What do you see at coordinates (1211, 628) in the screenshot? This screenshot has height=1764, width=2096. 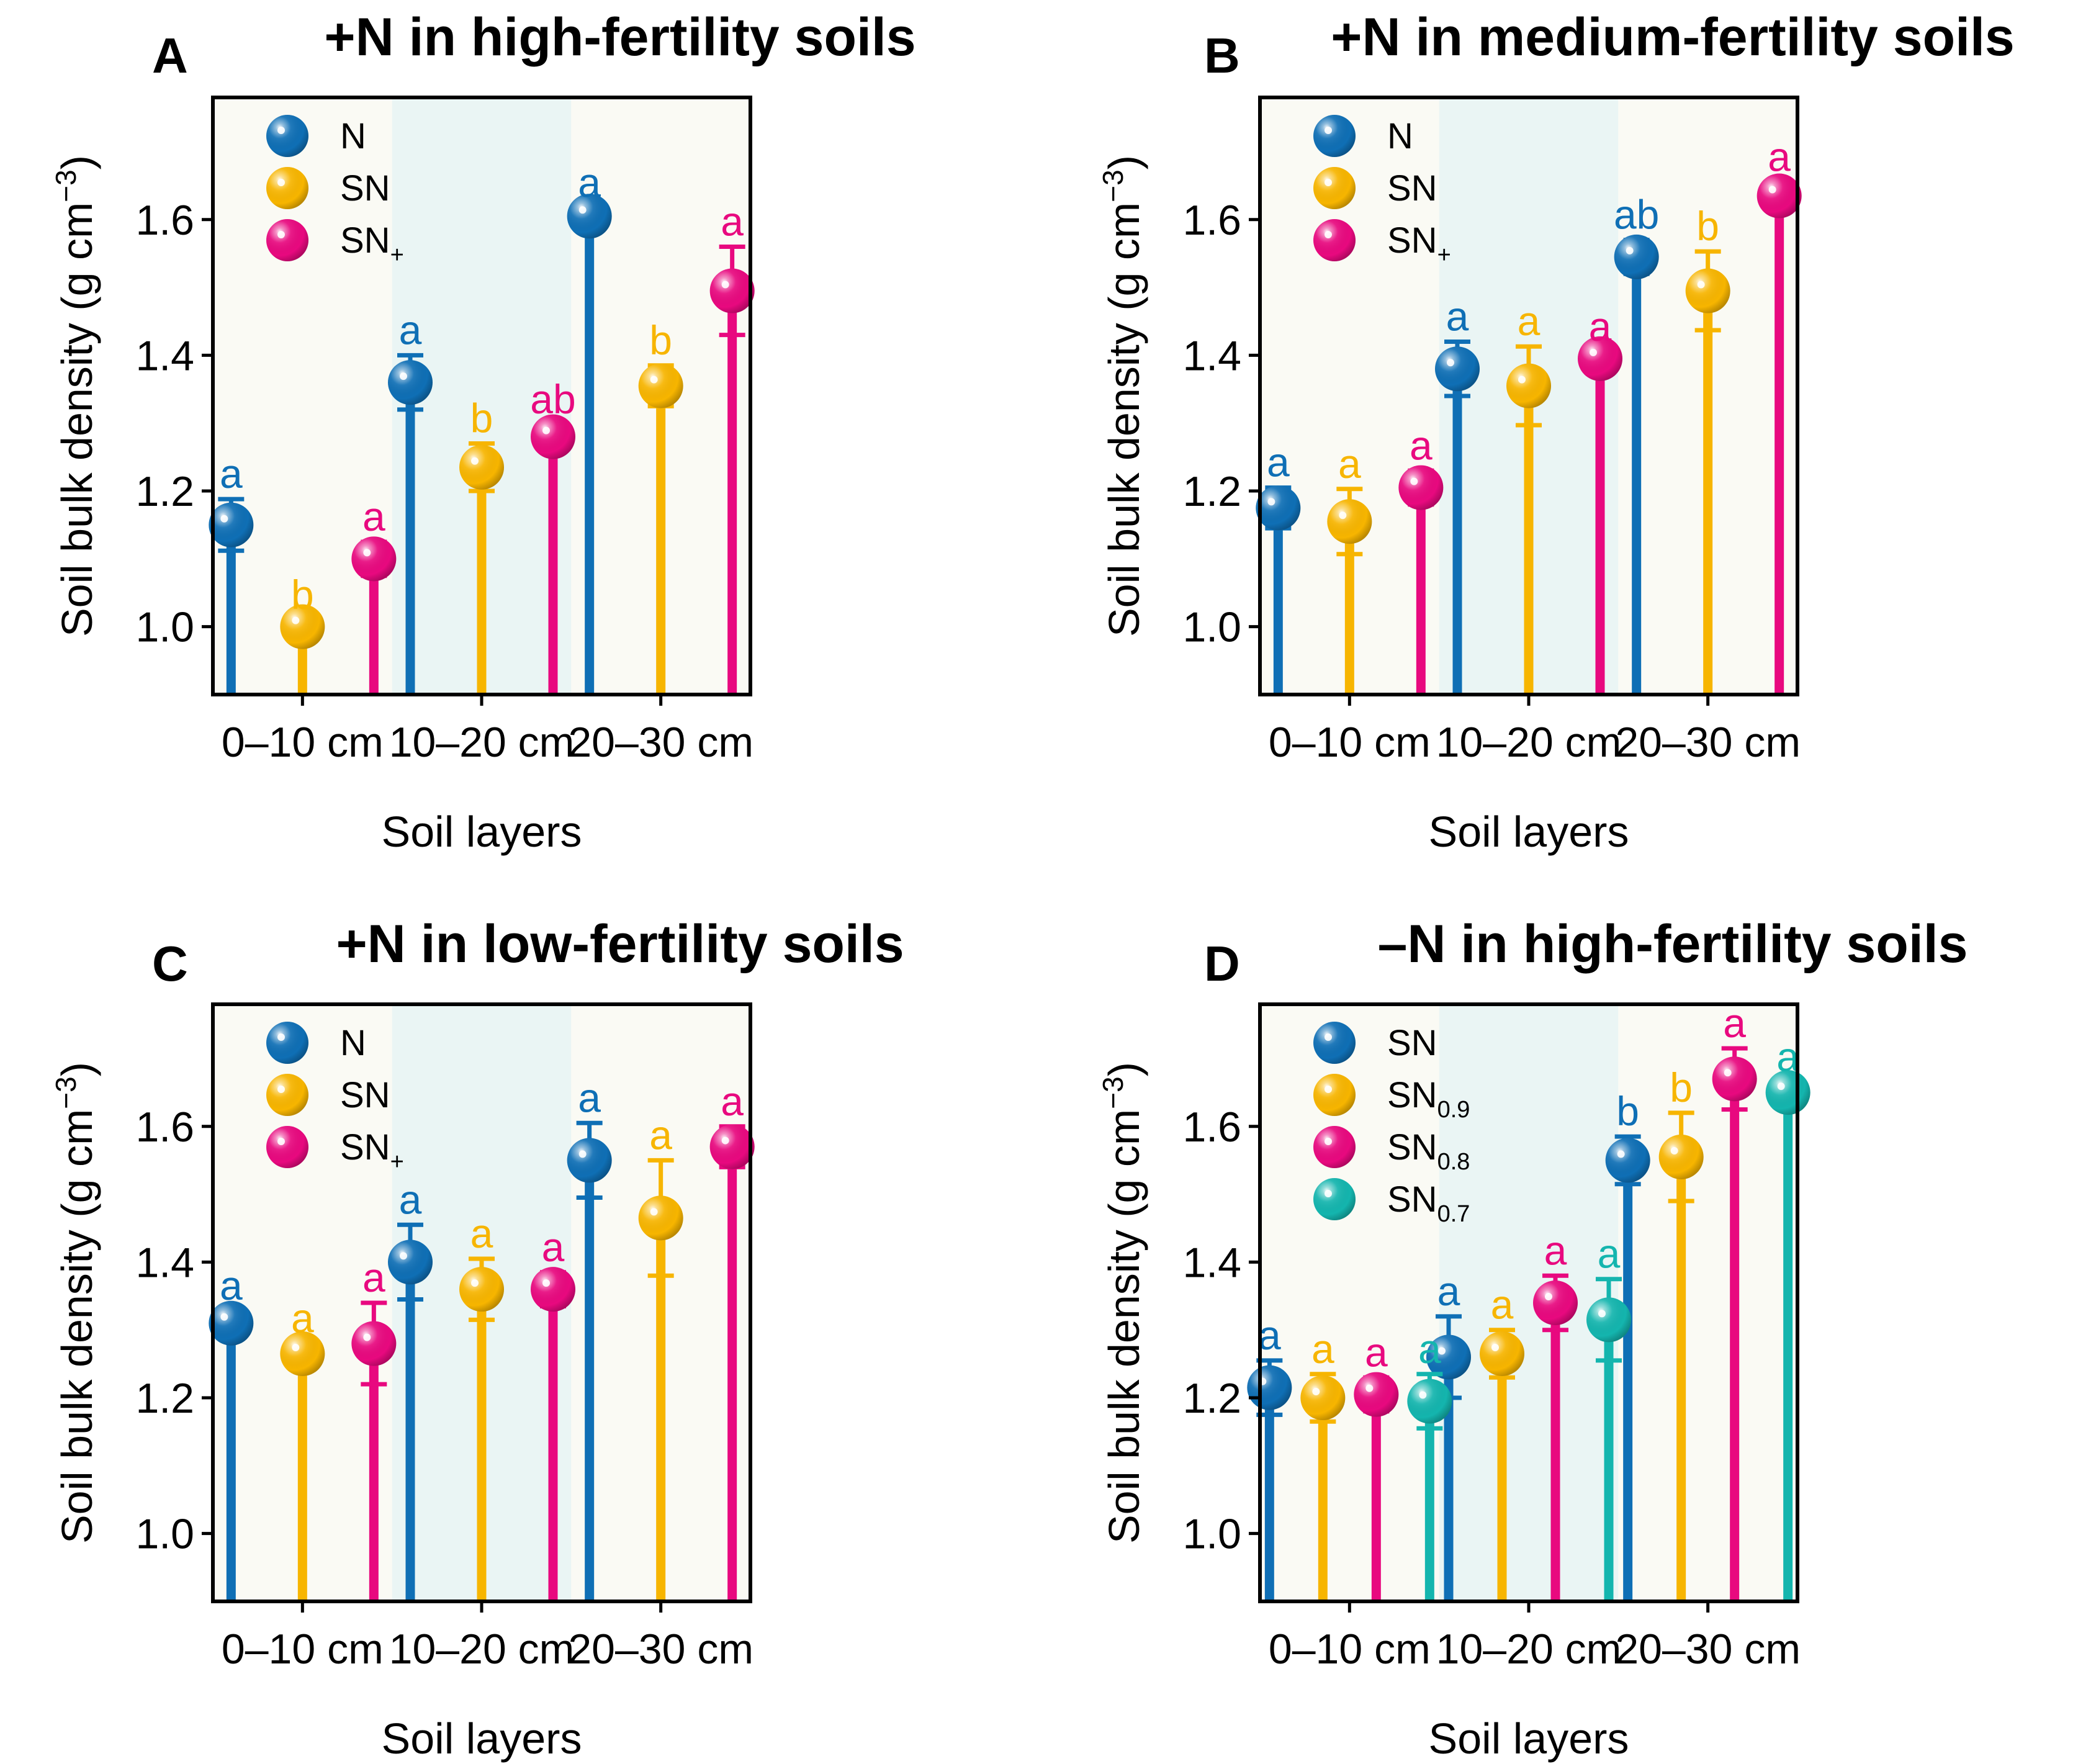 I see `y-tick-label: 1.0` at bounding box center [1211, 628].